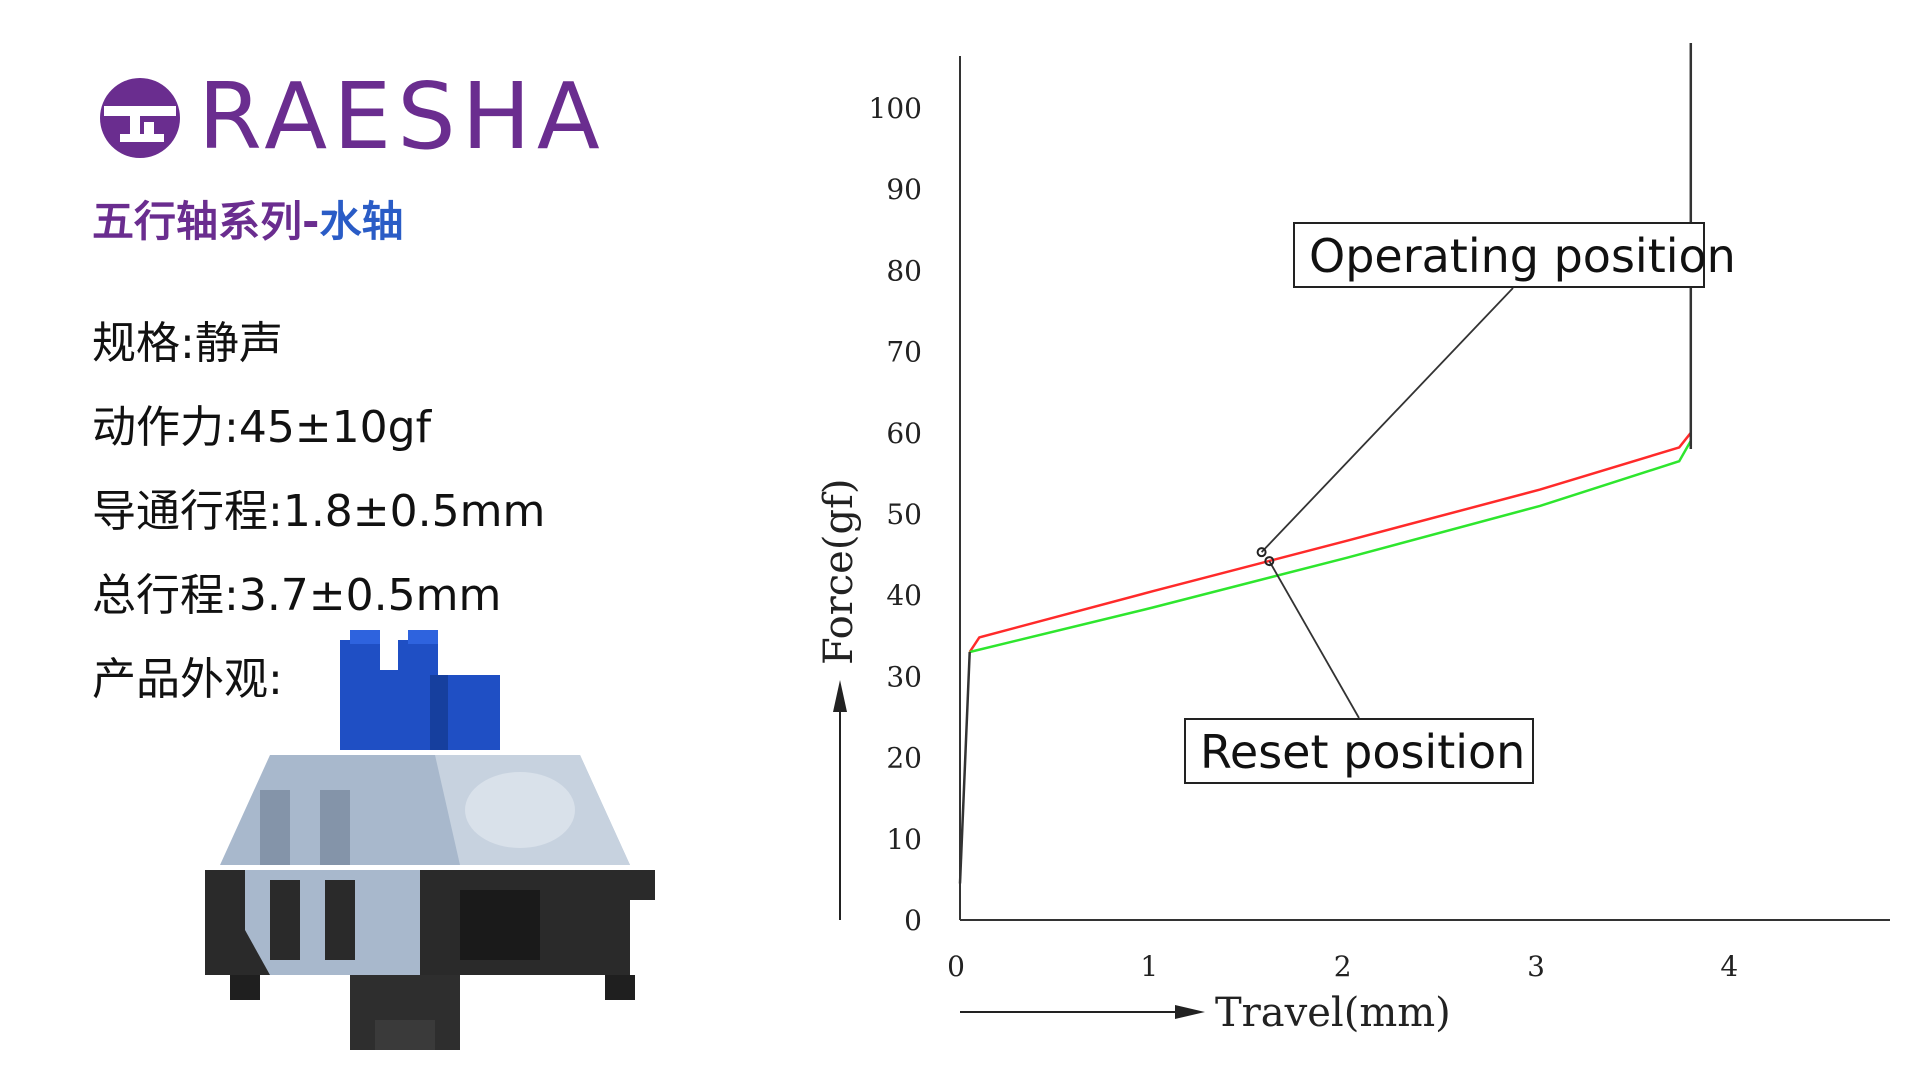 The height and width of the screenshot is (1080, 1920). I want to click on y-tick-label: 0, so click(913, 920).